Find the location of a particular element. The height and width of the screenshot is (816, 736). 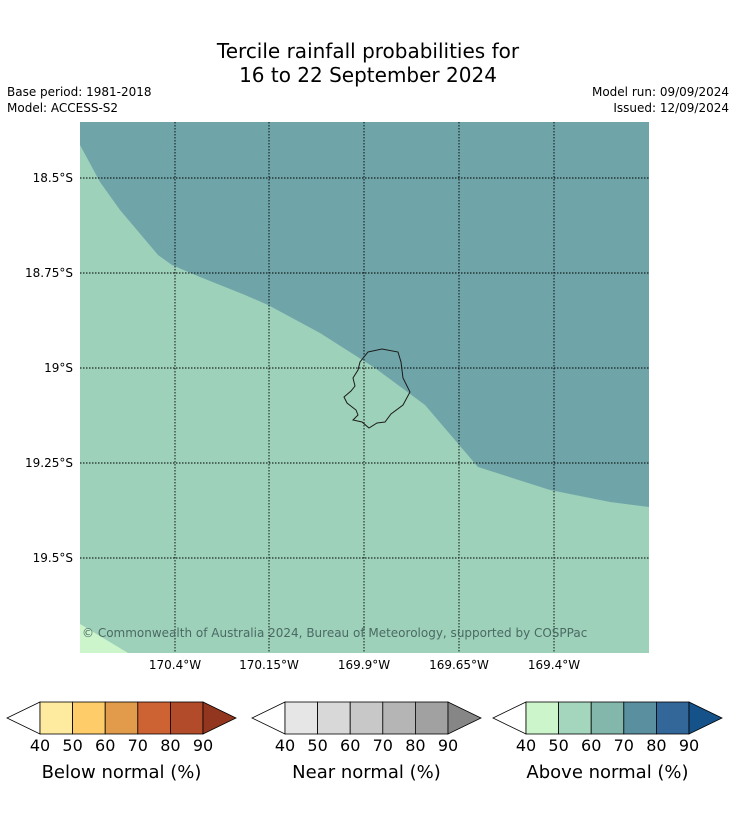

colorbar-near-tick: 40 is located at coordinates (285, 745).